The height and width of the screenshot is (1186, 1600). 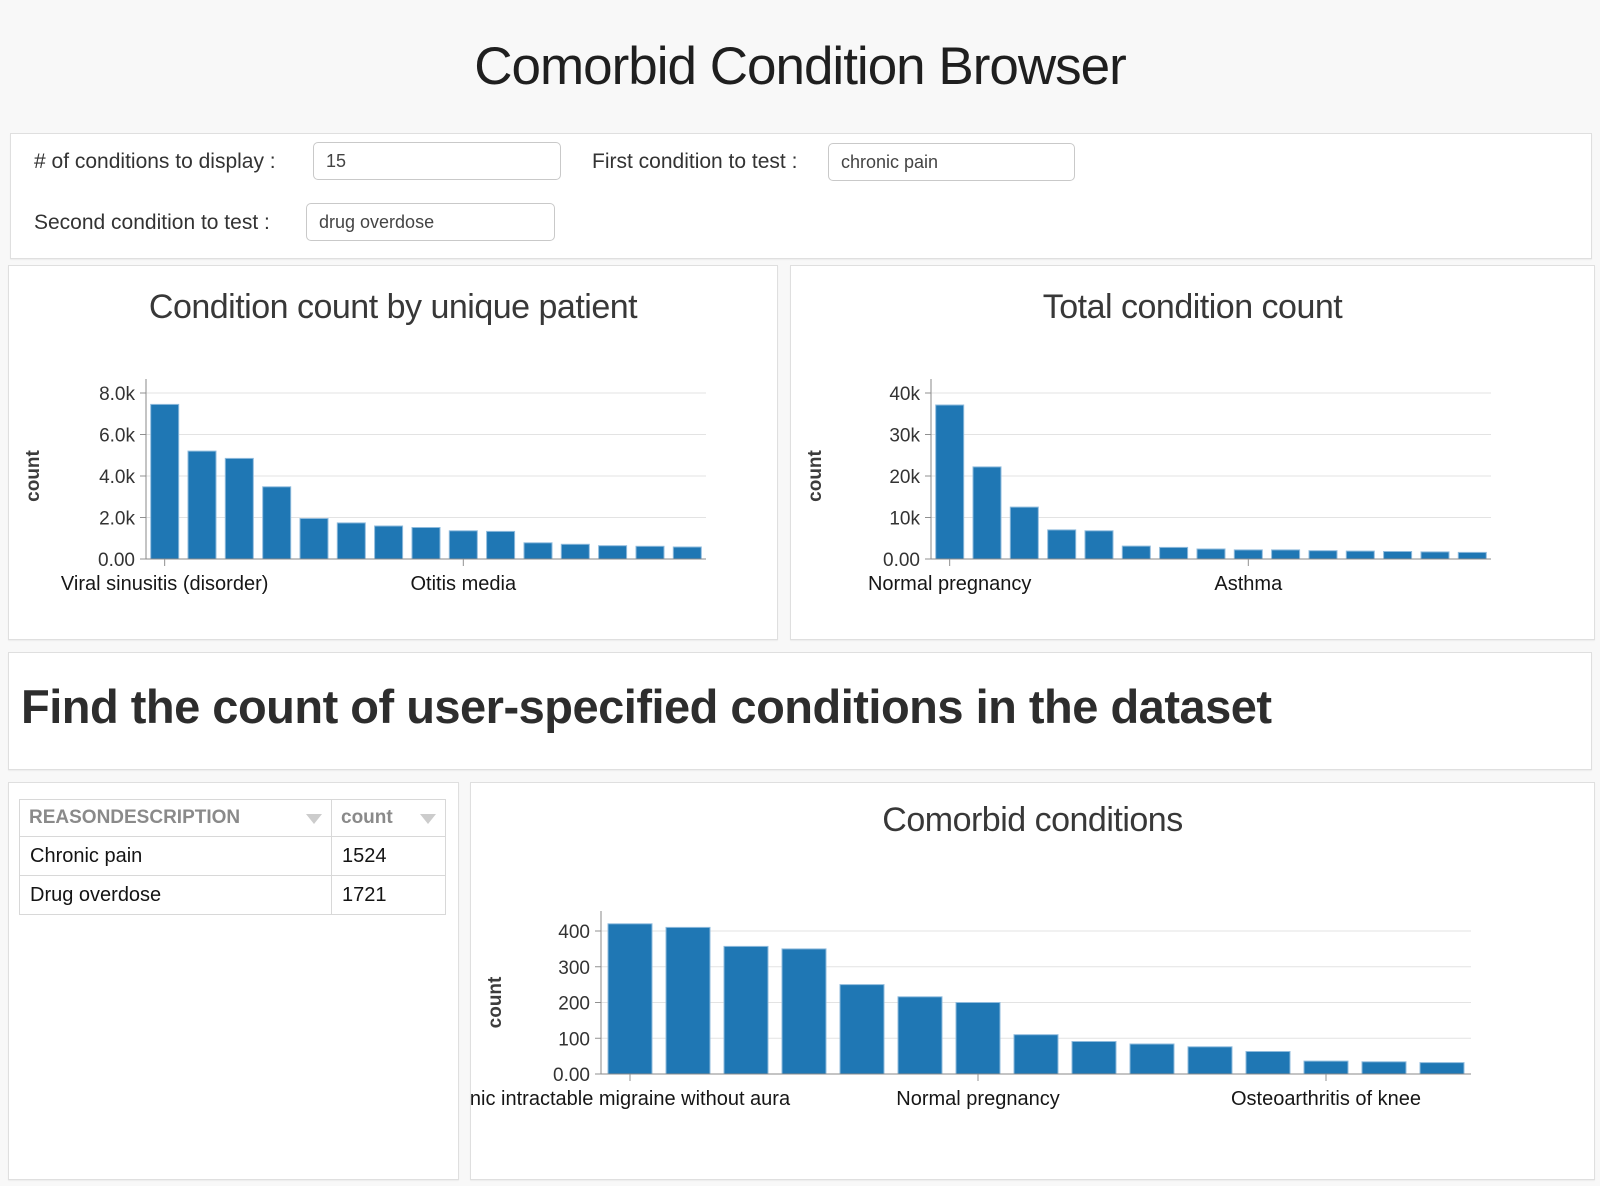 What do you see at coordinates (117, 477) in the screenshot?
I see `y-tick-label: 4.0k` at bounding box center [117, 477].